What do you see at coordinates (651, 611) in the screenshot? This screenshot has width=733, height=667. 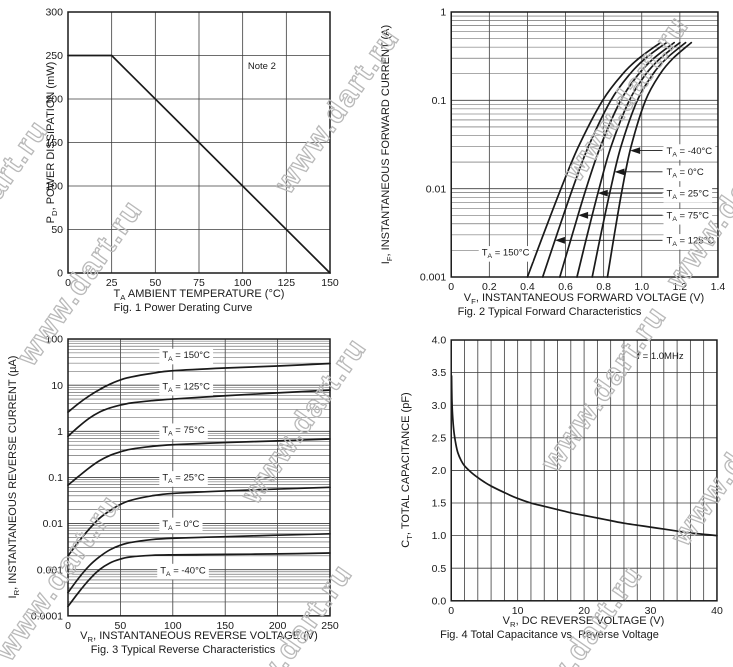 I see `svg-text: 30` at bounding box center [651, 611].